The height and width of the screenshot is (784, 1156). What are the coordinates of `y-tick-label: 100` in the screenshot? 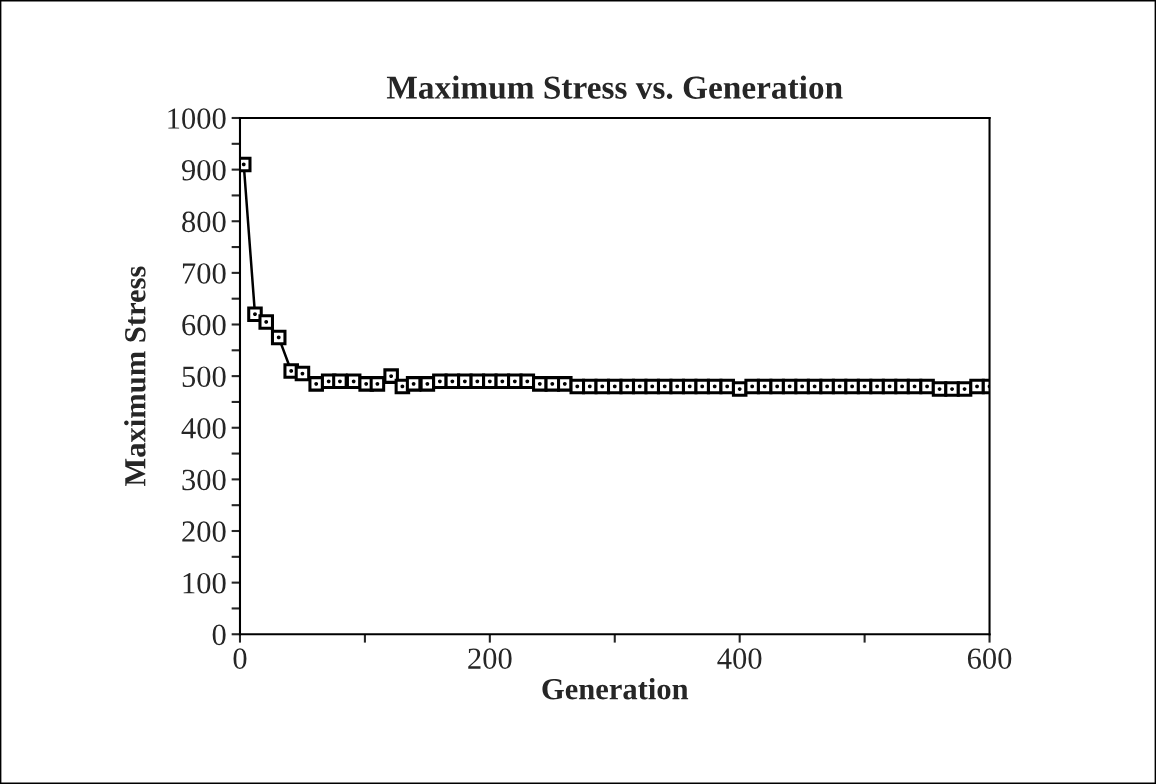 It's located at (204, 583).